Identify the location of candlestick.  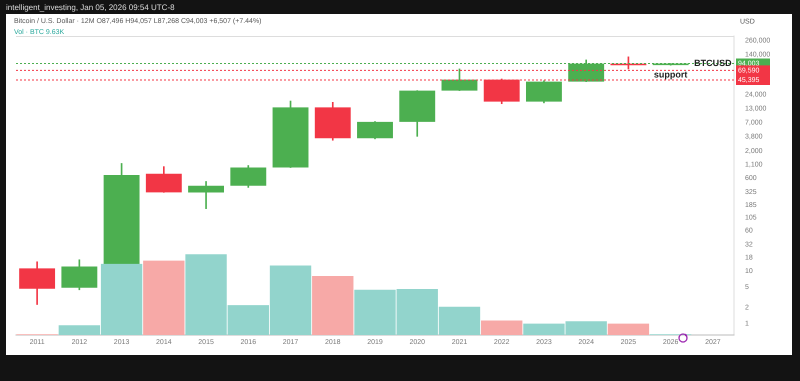
(206, 195).